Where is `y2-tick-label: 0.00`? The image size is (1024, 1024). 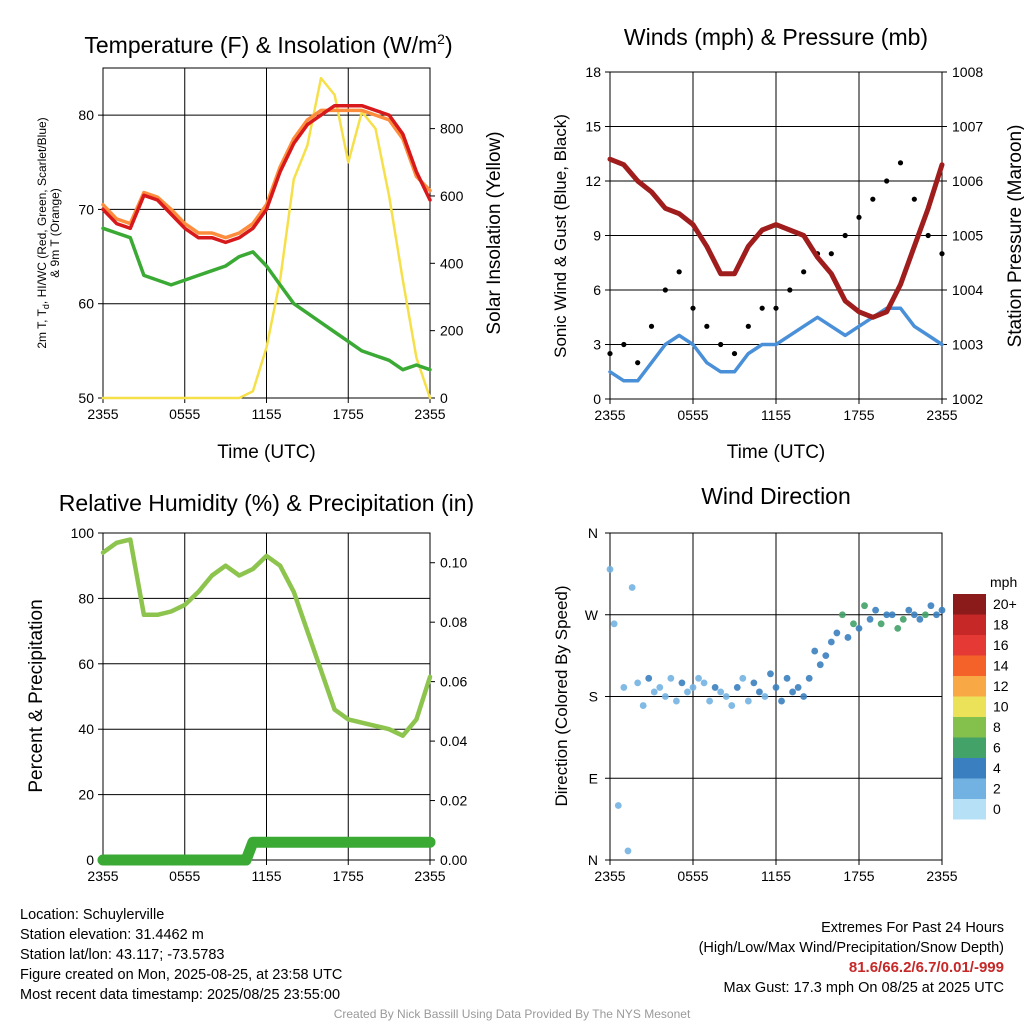 y2-tick-label: 0.00 is located at coordinates (453, 860).